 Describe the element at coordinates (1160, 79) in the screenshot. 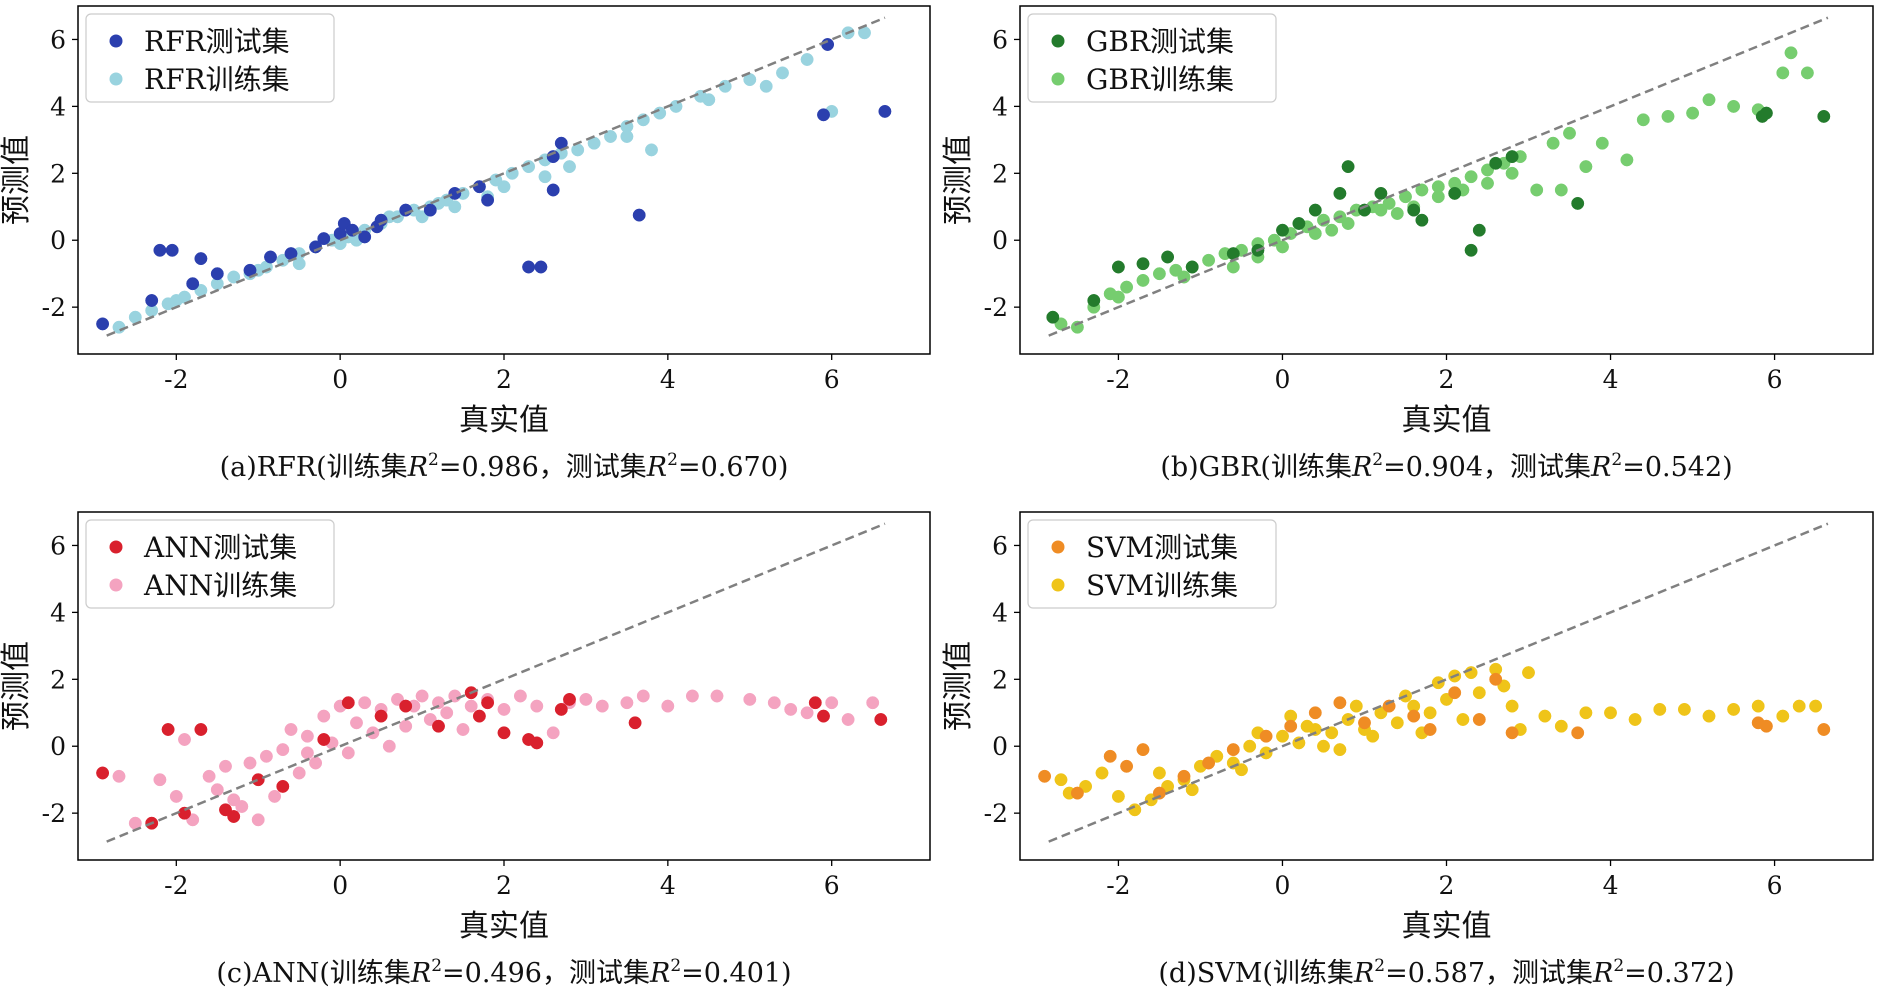

I see `legend-label: GBR训练集` at that location.